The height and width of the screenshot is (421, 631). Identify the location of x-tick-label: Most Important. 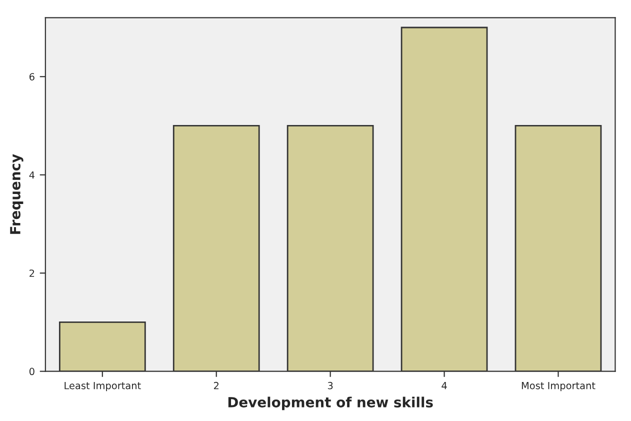
(559, 387).